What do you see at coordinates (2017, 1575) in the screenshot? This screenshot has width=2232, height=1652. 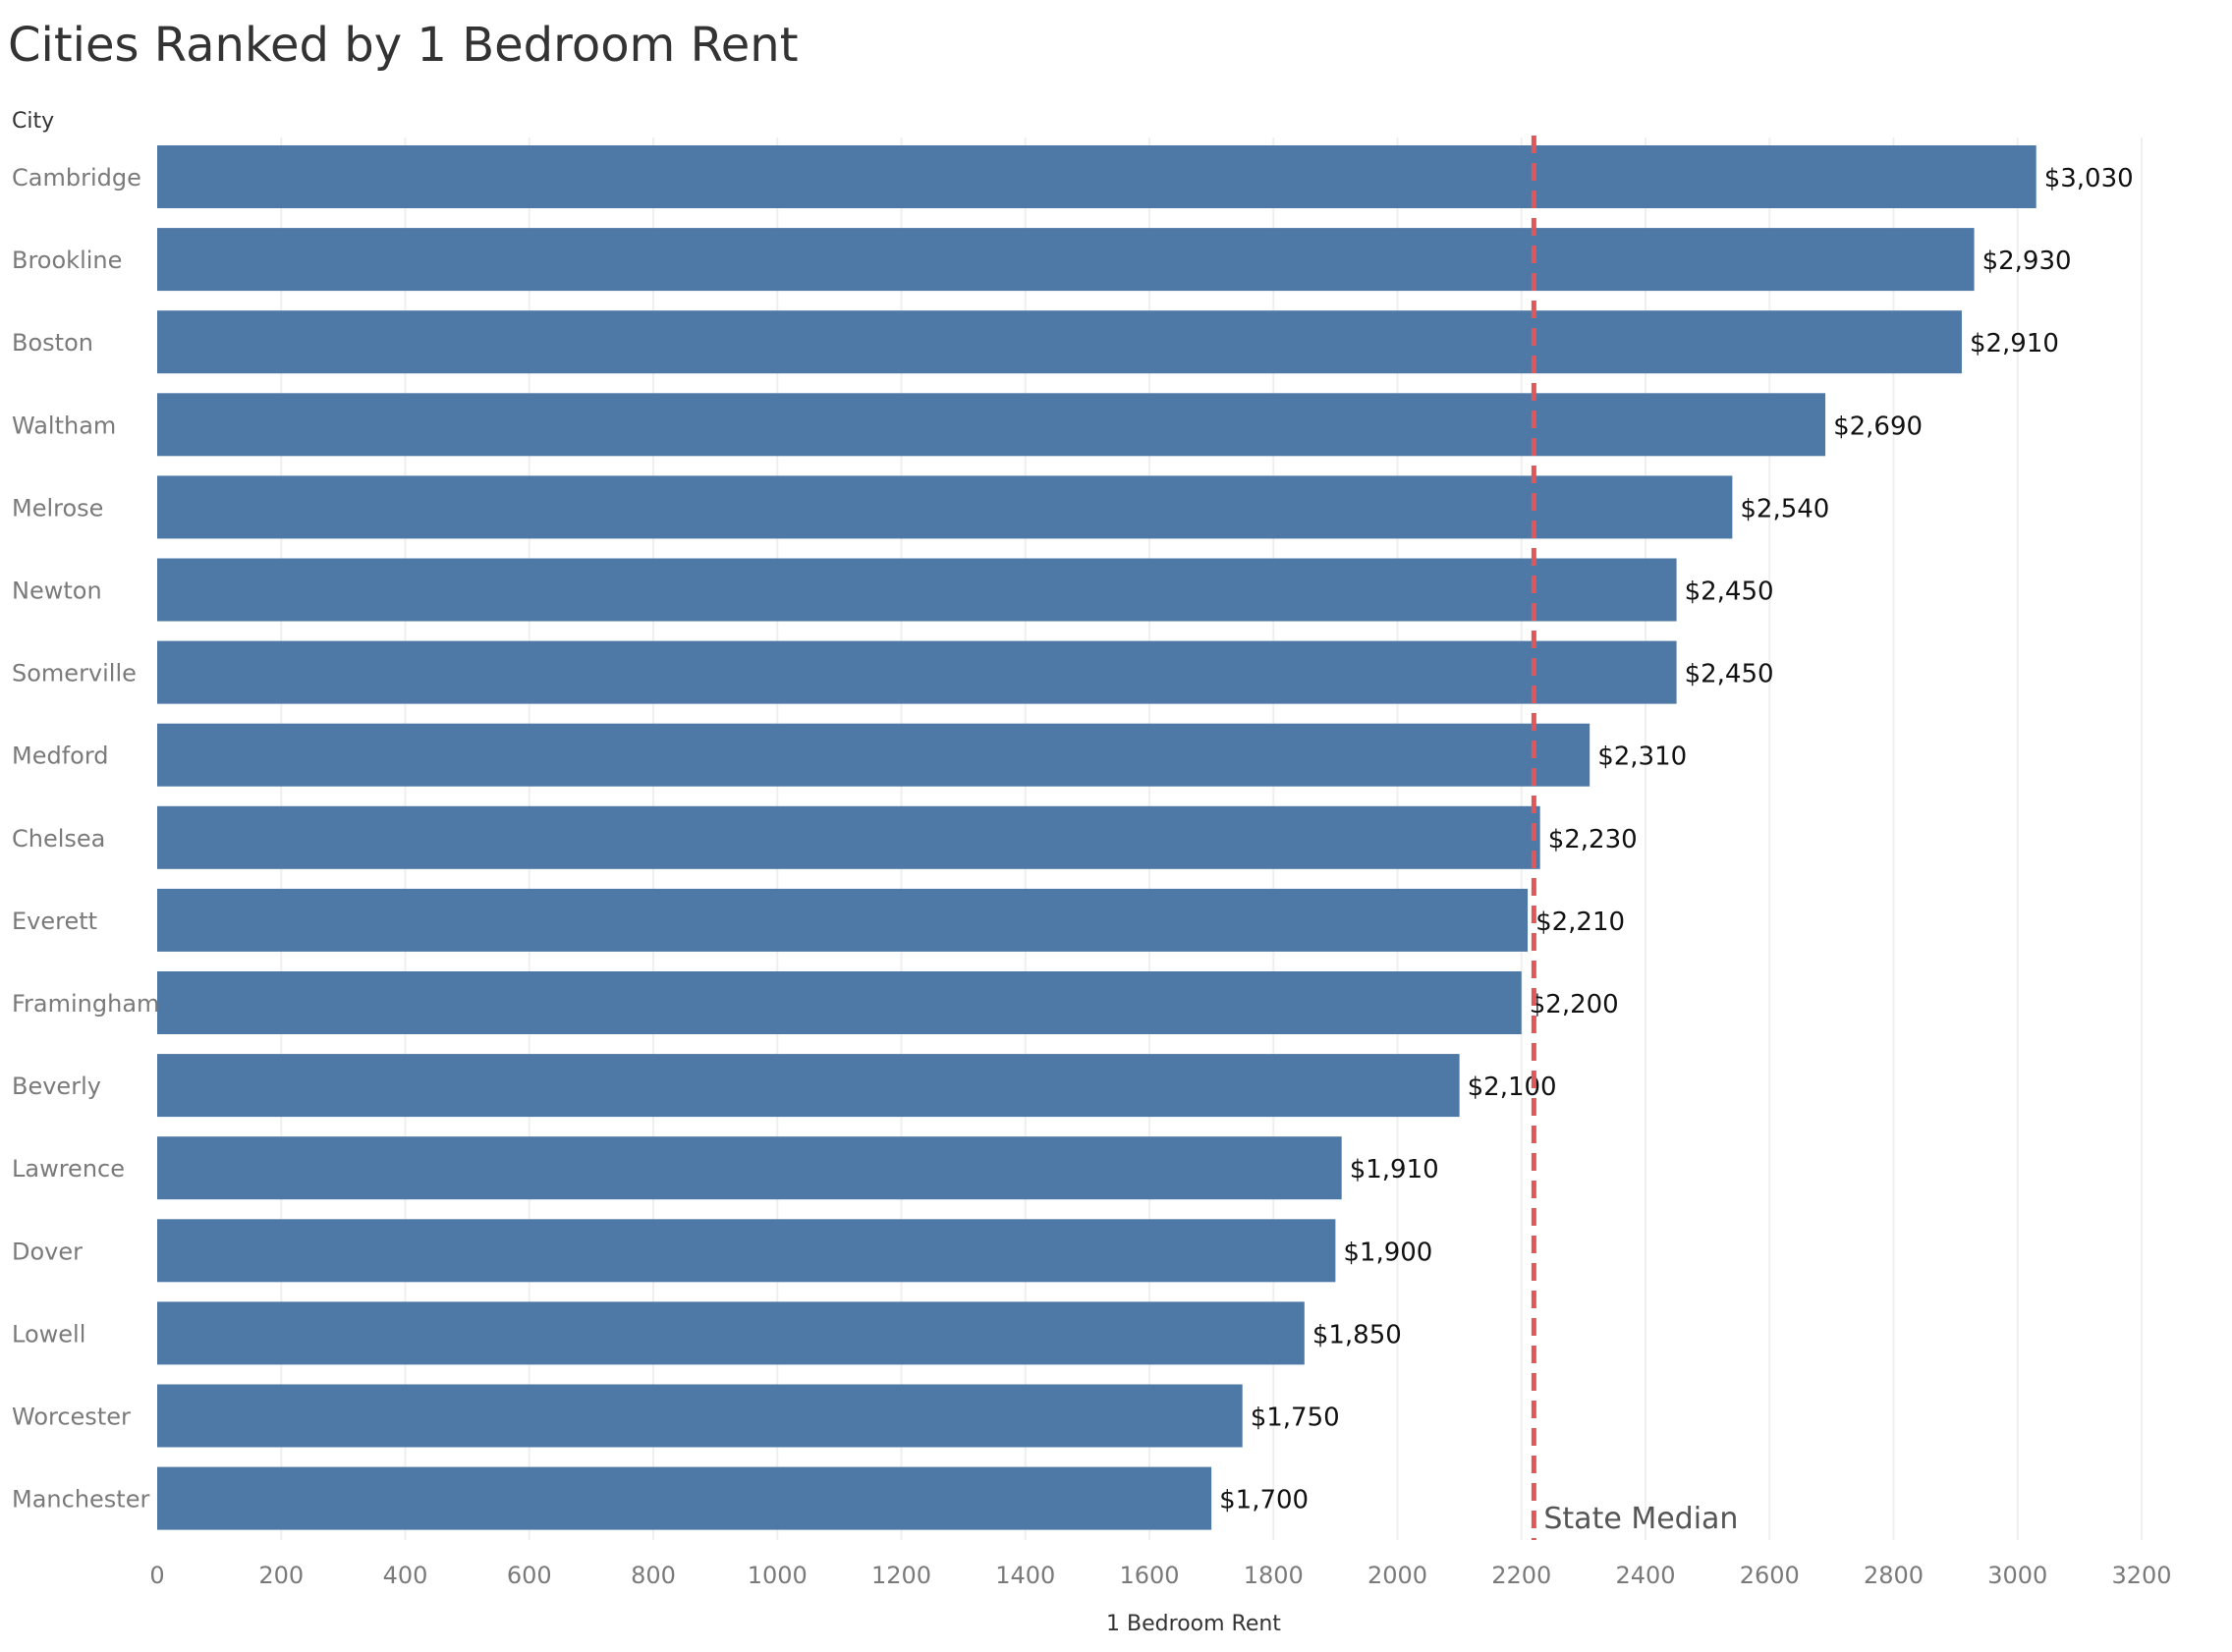 I see `x-tick-label: 3000` at bounding box center [2017, 1575].